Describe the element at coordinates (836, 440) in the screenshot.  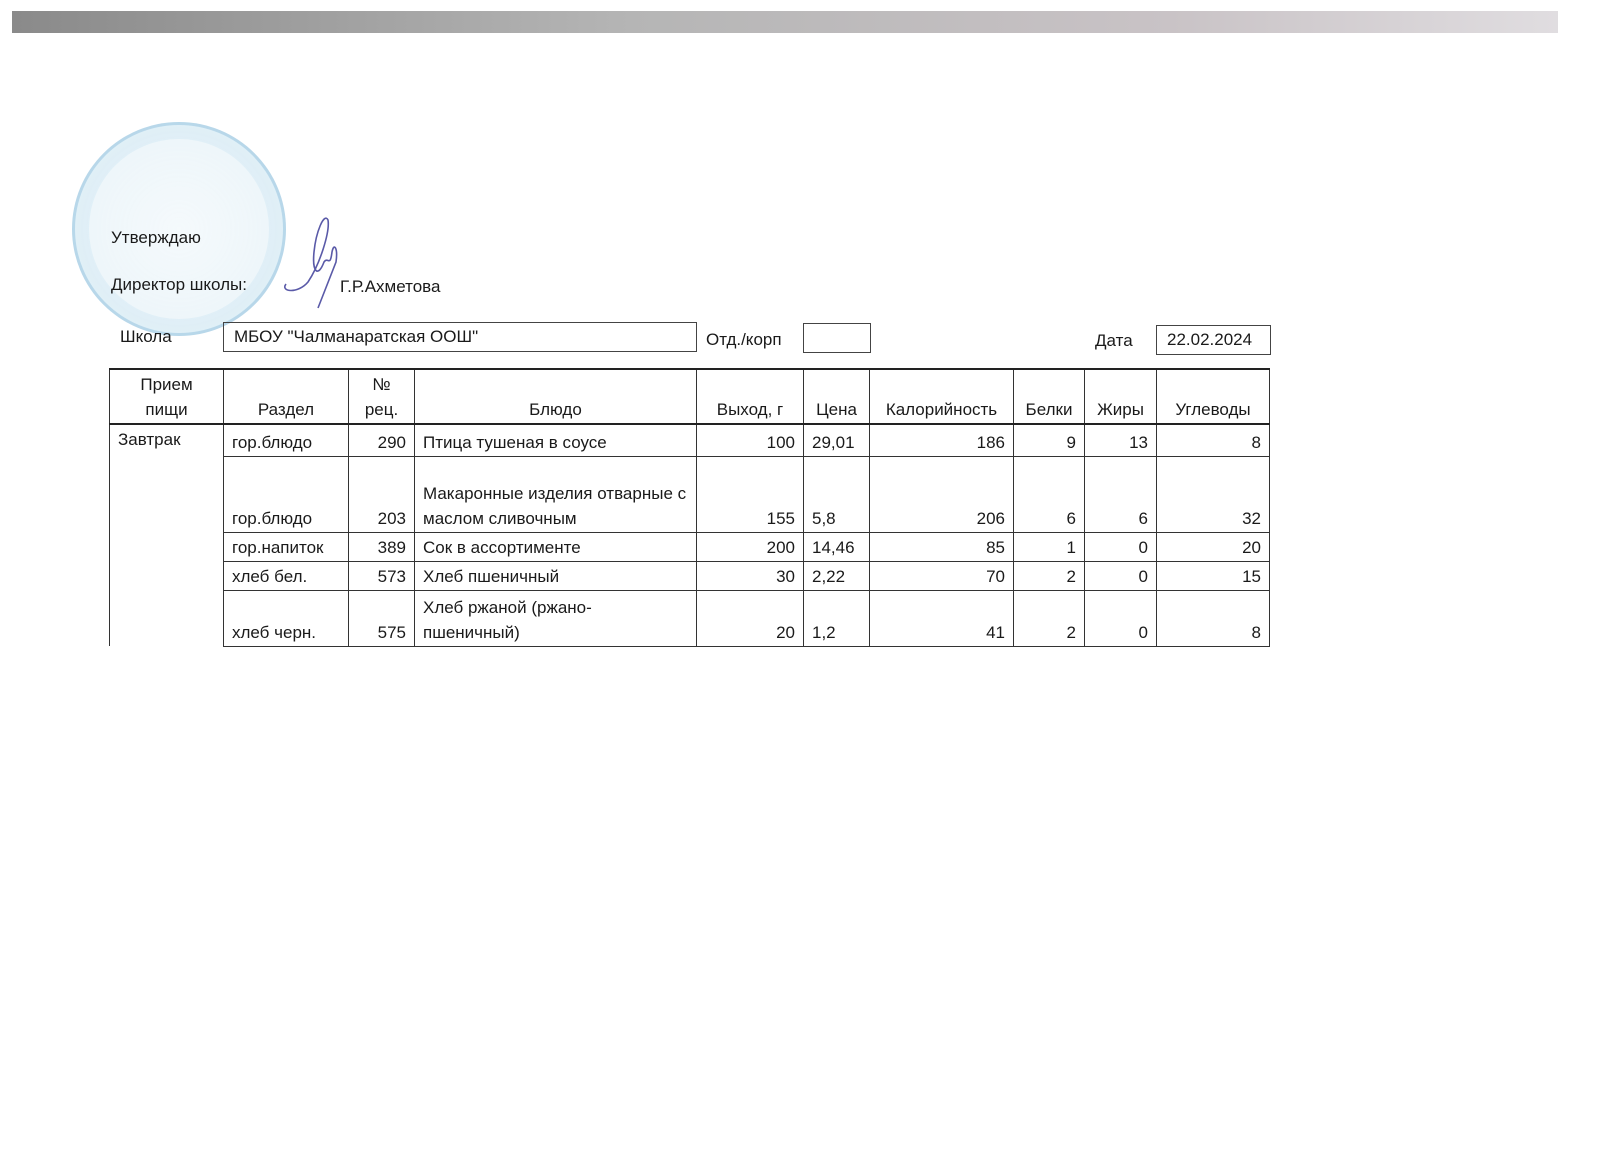
I see `cell-price: 29,01` at that location.